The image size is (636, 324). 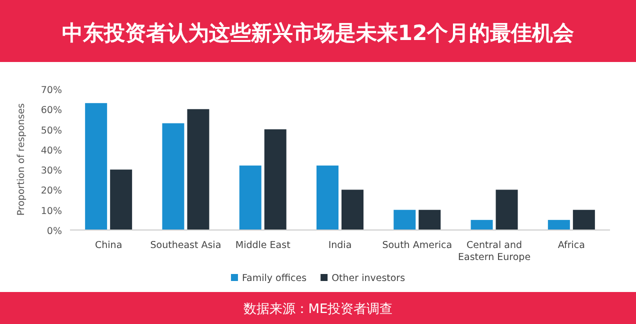 What do you see at coordinates (51, 211) in the screenshot?
I see `y-tick-label: 10%` at bounding box center [51, 211].